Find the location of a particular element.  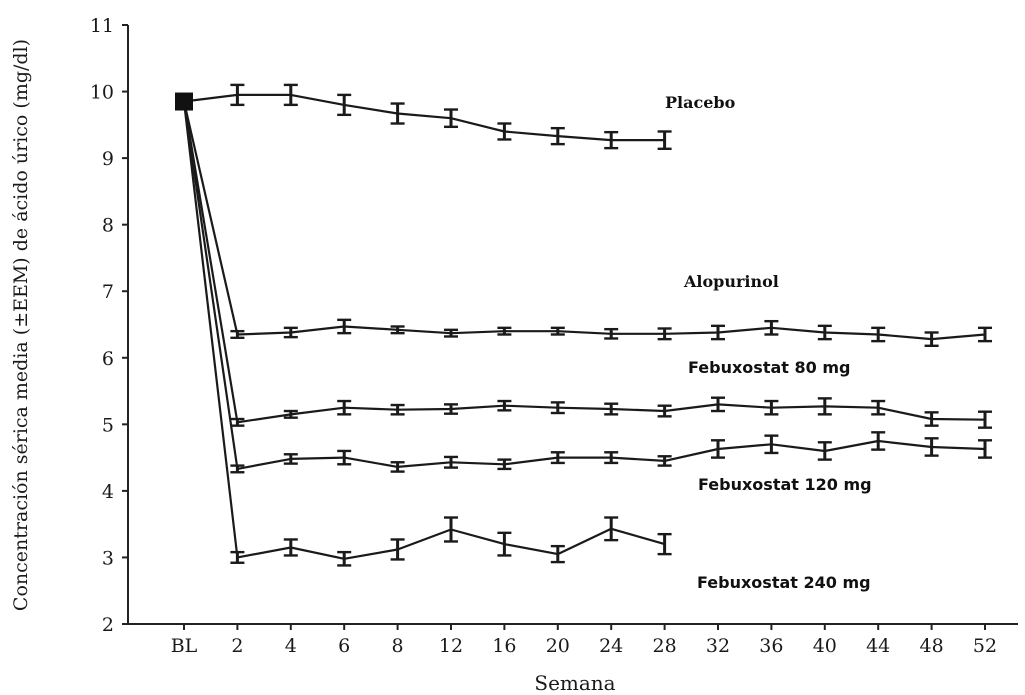

x-tick-label: 6 is located at coordinates (344, 646).